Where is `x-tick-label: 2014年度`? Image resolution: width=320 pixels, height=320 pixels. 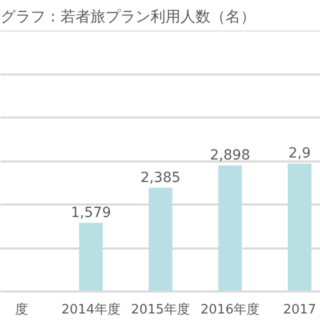 x-tick-label: 2014年度 is located at coordinates (90, 310).